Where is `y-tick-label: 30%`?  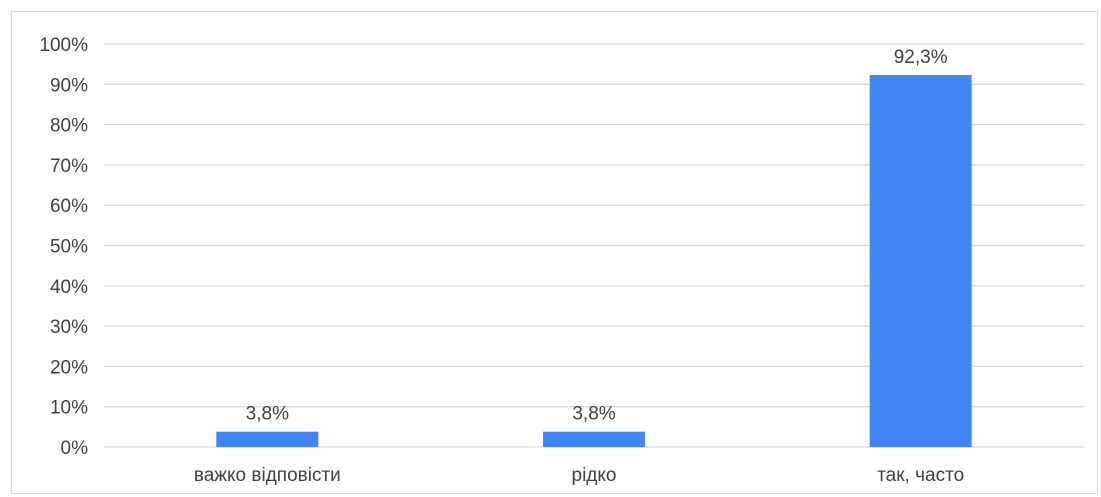 y-tick-label: 30% is located at coordinates (69, 327).